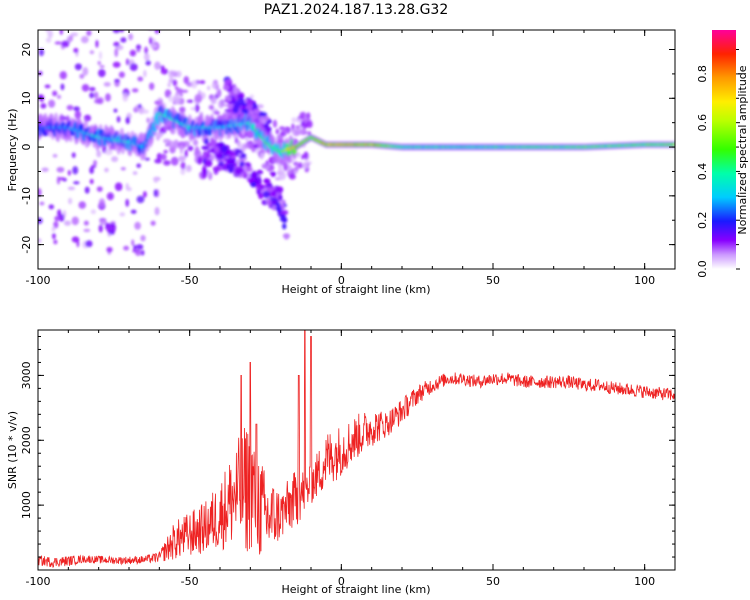 Image resolution: width=750 pixels, height=600 pixels. Describe the element at coordinates (12, 150) in the screenshot. I see `spectrogram-ylabel: Frequency (Hz)` at that location.